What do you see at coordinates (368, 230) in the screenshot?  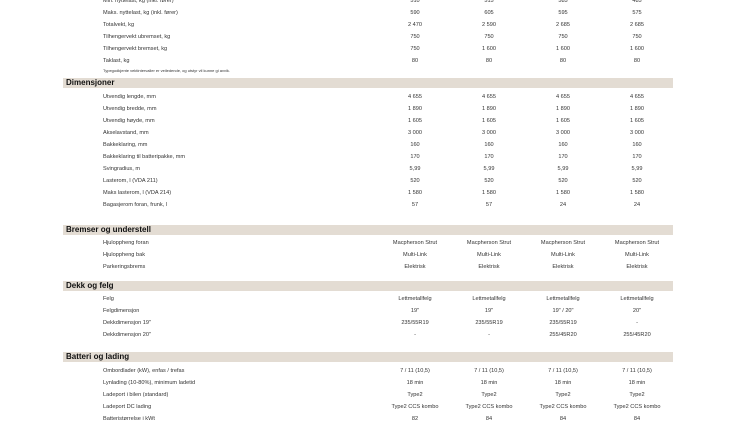 I see `section-header: Bremser og understell` at bounding box center [368, 230].